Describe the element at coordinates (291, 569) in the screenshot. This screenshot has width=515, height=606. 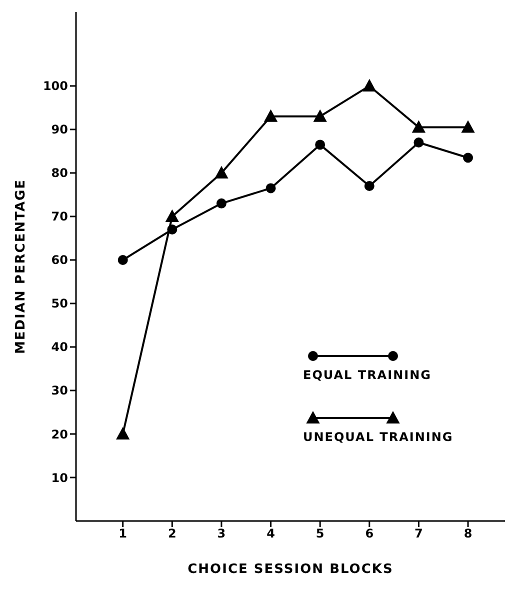
I see `x-axis-title: CHOICE SESSION BLOCKS` at that location.